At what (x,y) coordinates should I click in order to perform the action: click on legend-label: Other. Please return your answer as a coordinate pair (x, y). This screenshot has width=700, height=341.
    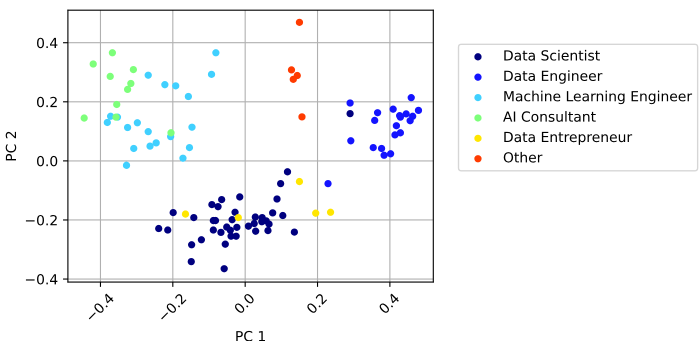
    Looking at the image, I should click on (523, 157).